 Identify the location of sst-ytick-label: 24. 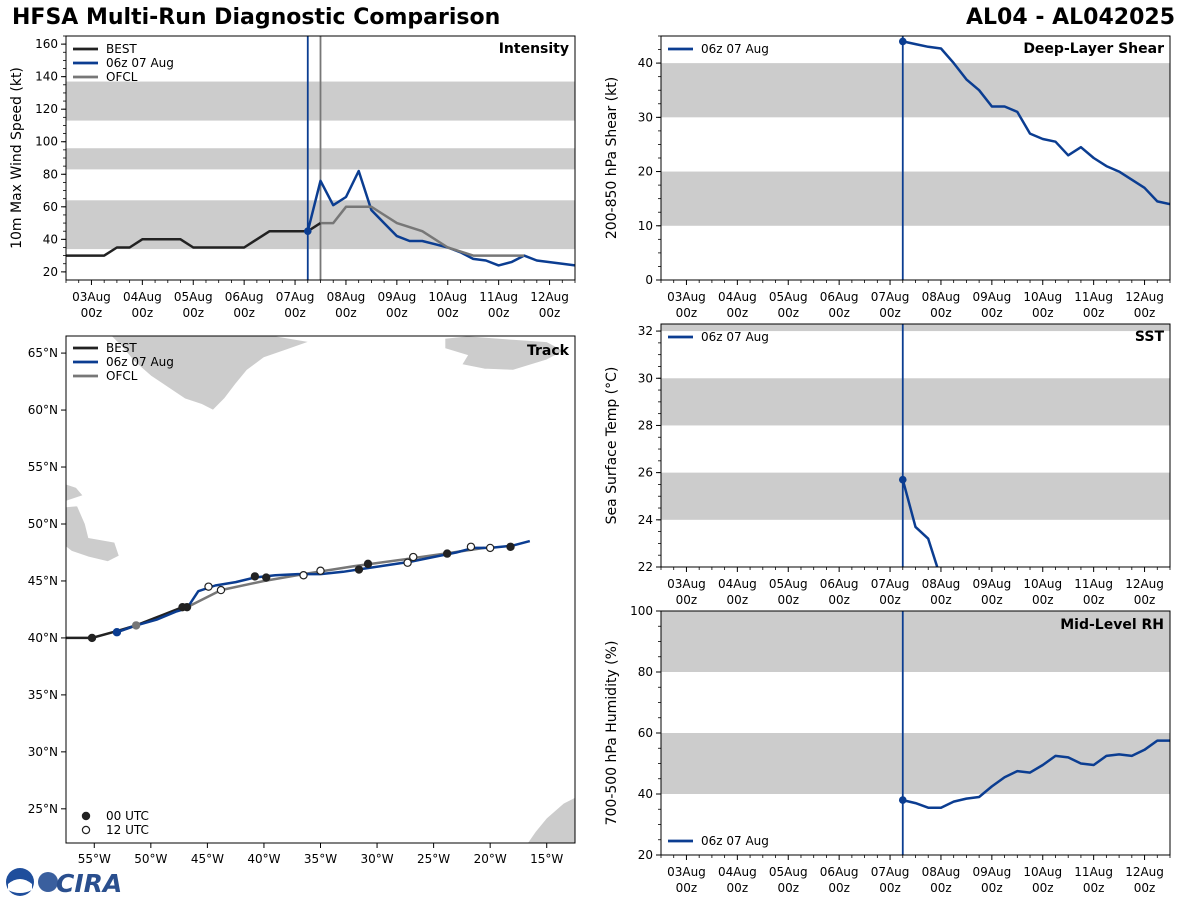
(645, 520).